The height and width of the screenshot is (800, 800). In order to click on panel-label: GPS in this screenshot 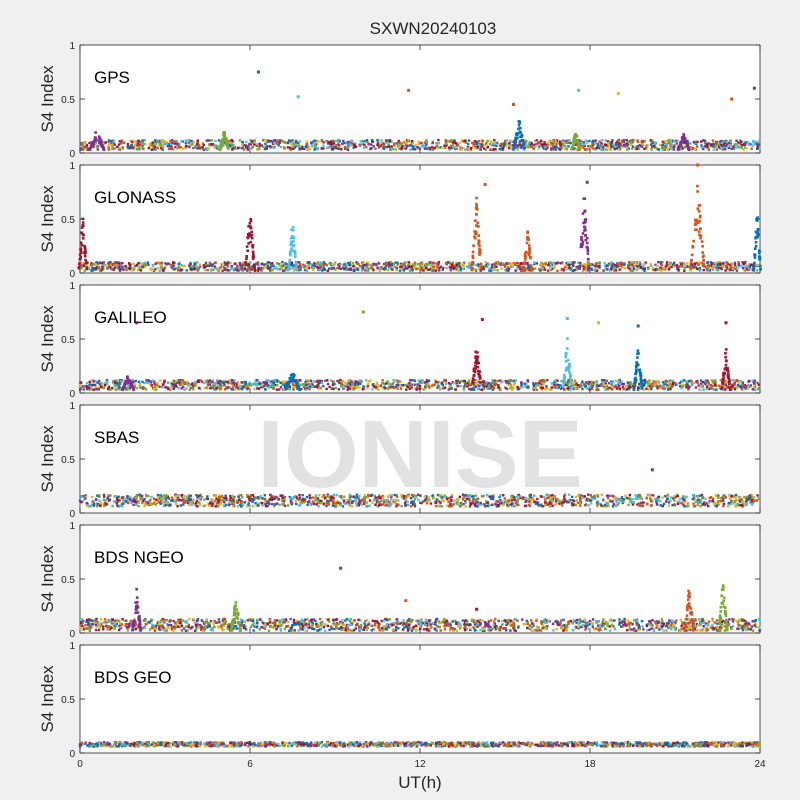, I will do `click(112, 77)`.